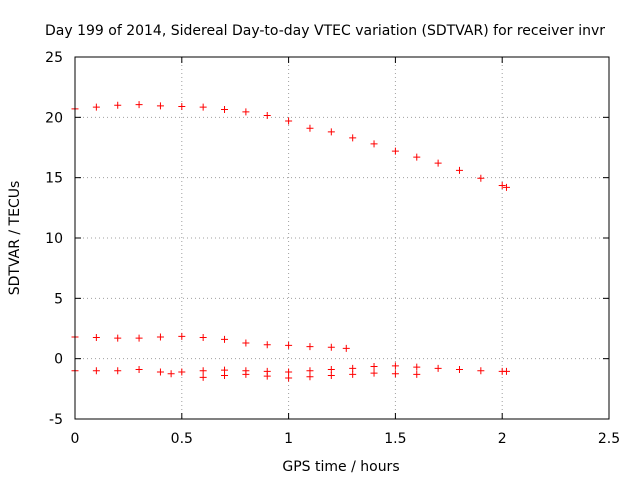 The width and height of the screenshot is (640, 480). What do you see at coordinates (182, 439) in the screenshot?
I see `x-tick-label: 0.5` at bounding box center [182, 439].